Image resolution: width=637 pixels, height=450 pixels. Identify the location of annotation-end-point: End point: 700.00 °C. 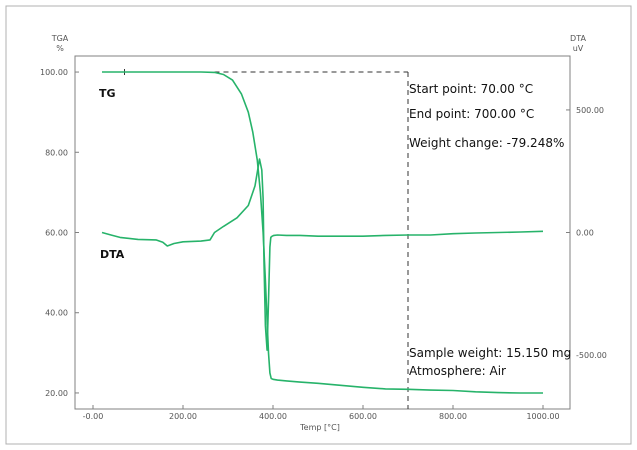
(471, 114).